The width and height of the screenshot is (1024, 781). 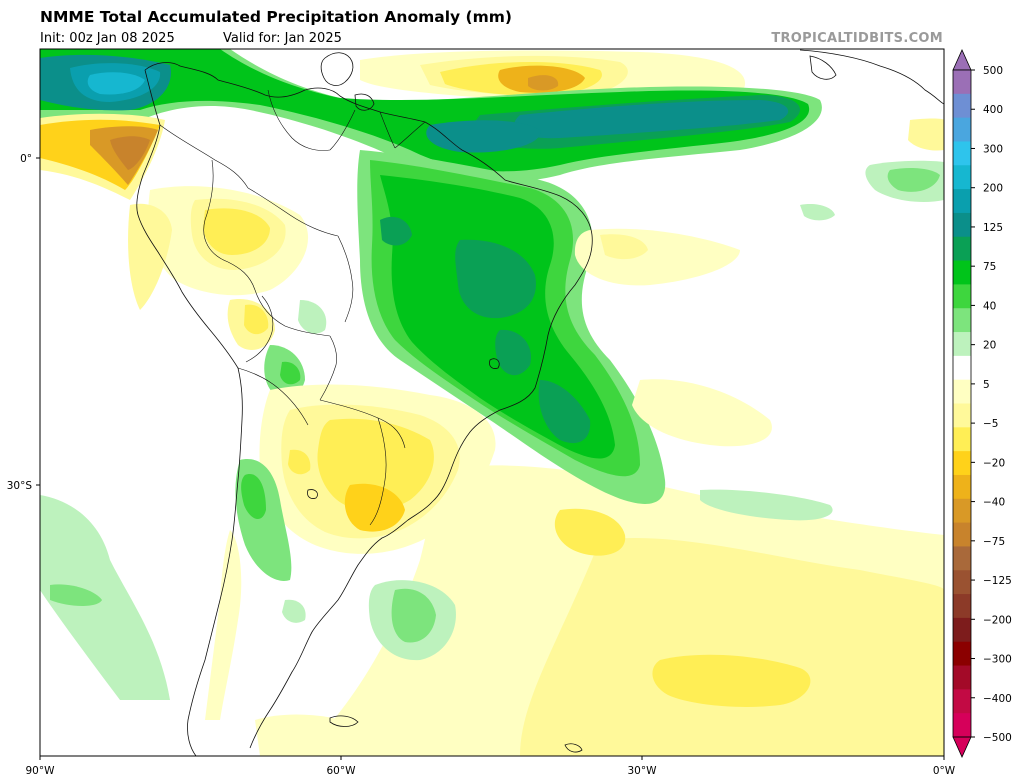 What do you see at coordinates (989, 346) in the screenshot?
I see `colorbar-label: 20` at bounding box center [989, 346].